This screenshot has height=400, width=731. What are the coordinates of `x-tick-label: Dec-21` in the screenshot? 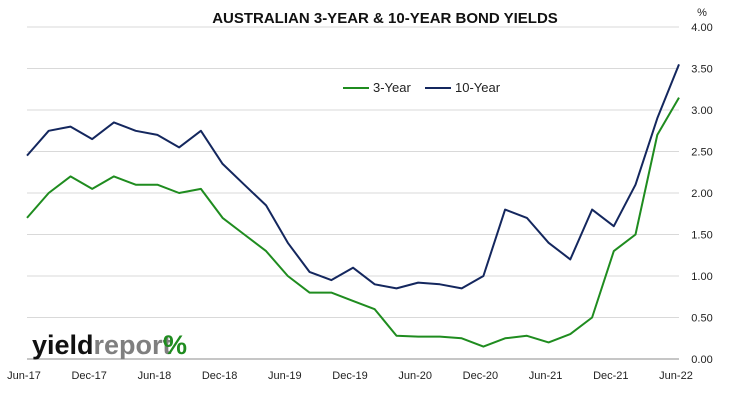 It's located at (610, 376).